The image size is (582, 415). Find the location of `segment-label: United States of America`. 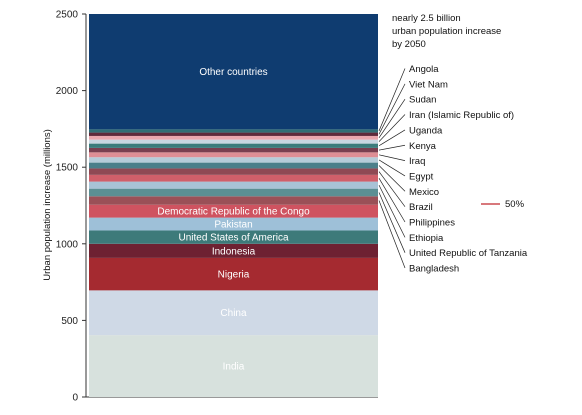

segment-label: United States of America is located at coordinates (233, 238).